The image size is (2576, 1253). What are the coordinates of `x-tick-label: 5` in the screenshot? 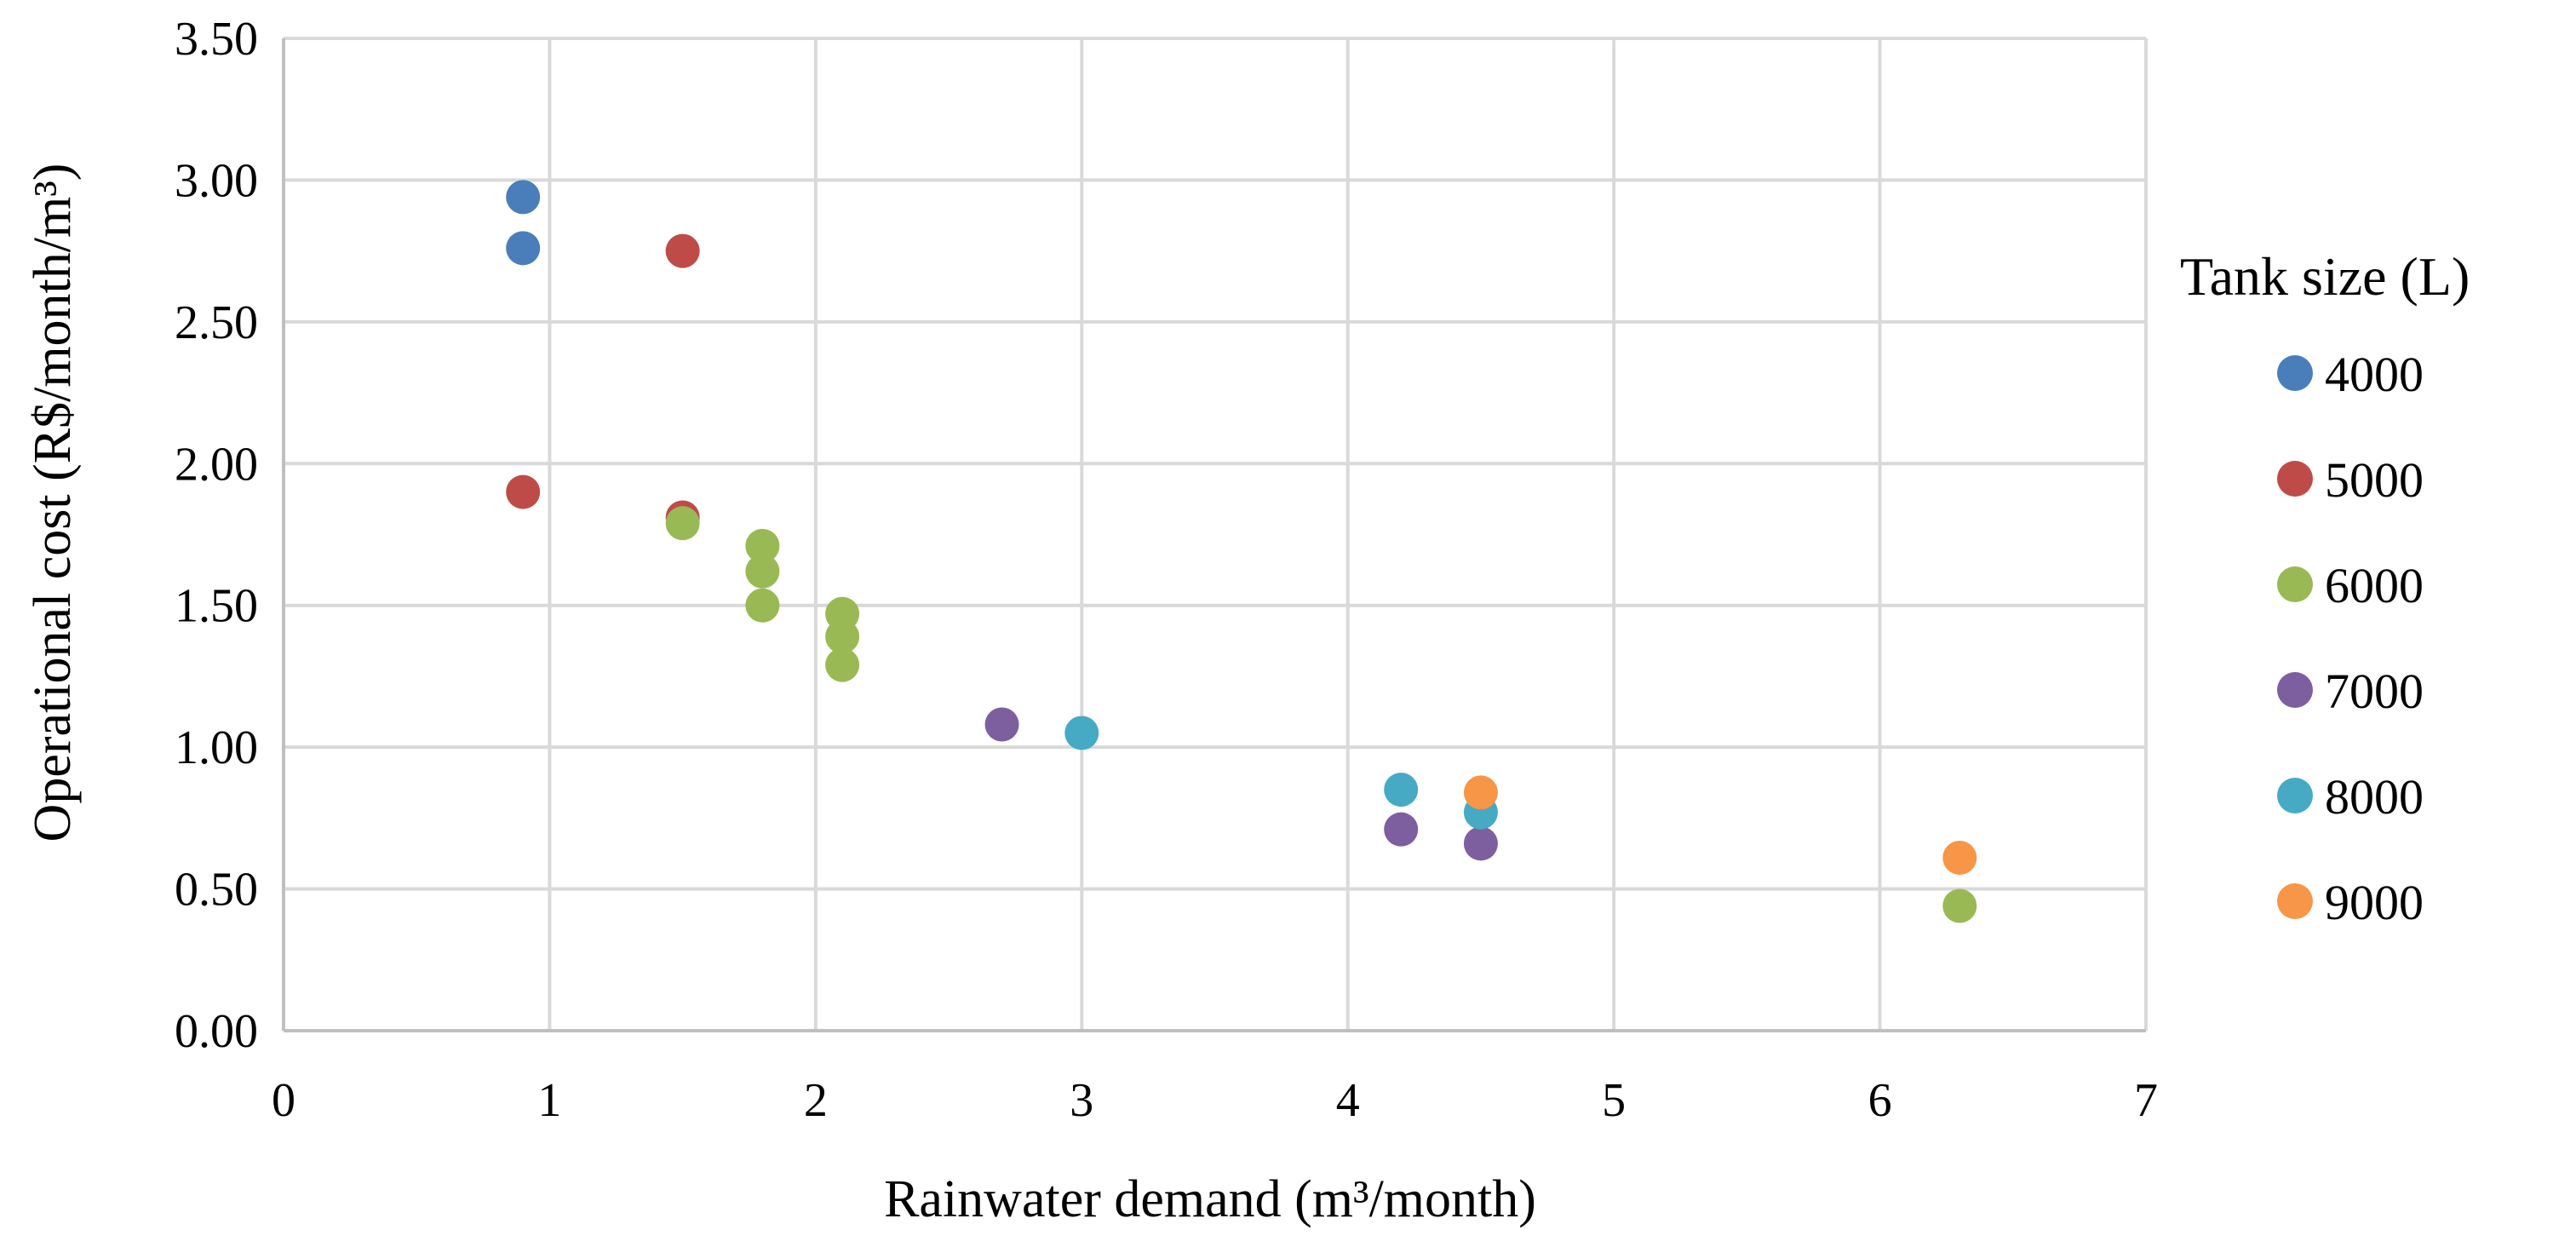 It's located at (1614, 1100).